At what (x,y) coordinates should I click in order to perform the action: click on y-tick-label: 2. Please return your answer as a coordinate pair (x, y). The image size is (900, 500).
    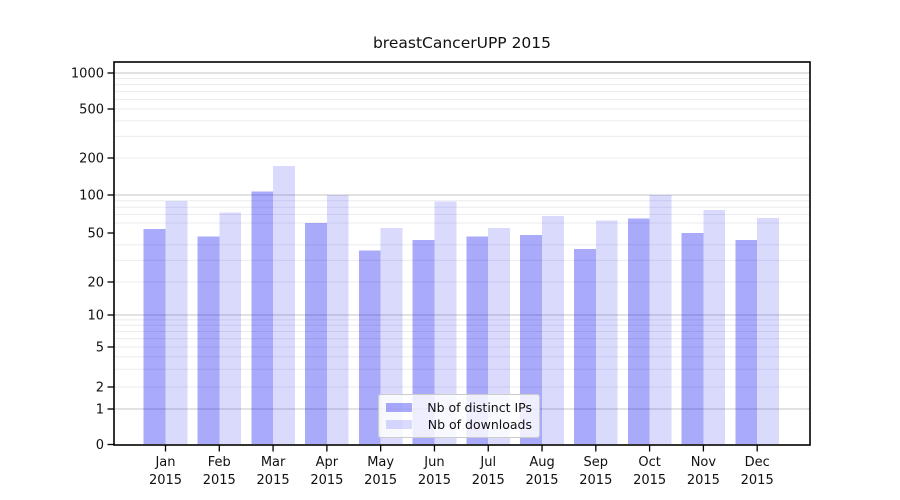
    Looking at the image, I should click on (100, 388).